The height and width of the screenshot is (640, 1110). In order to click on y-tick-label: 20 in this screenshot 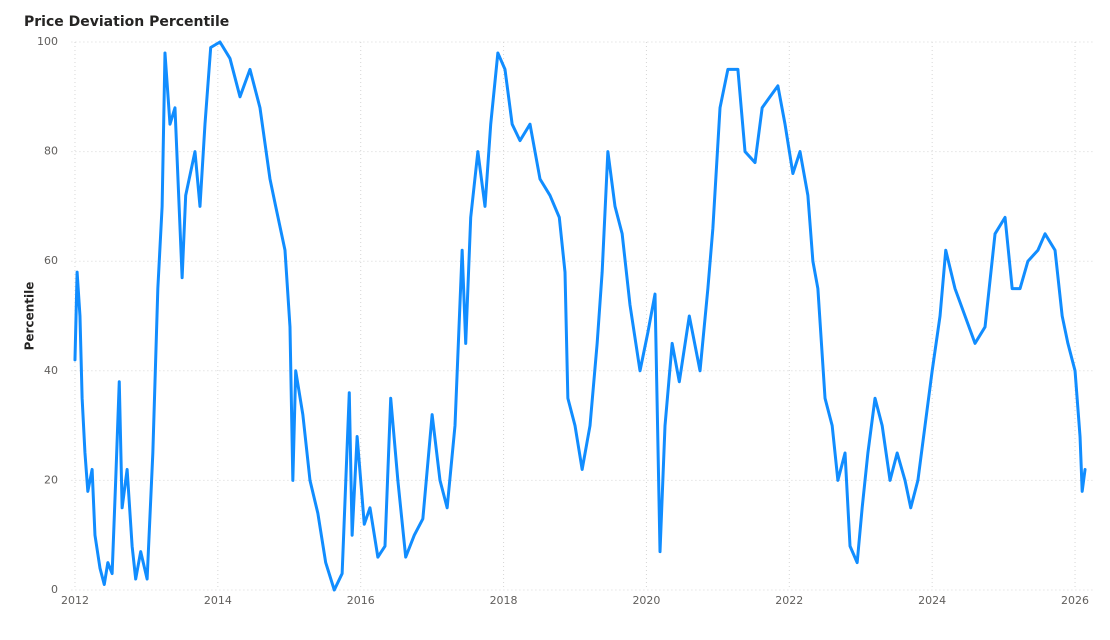, I will do `click(51, 479)`.